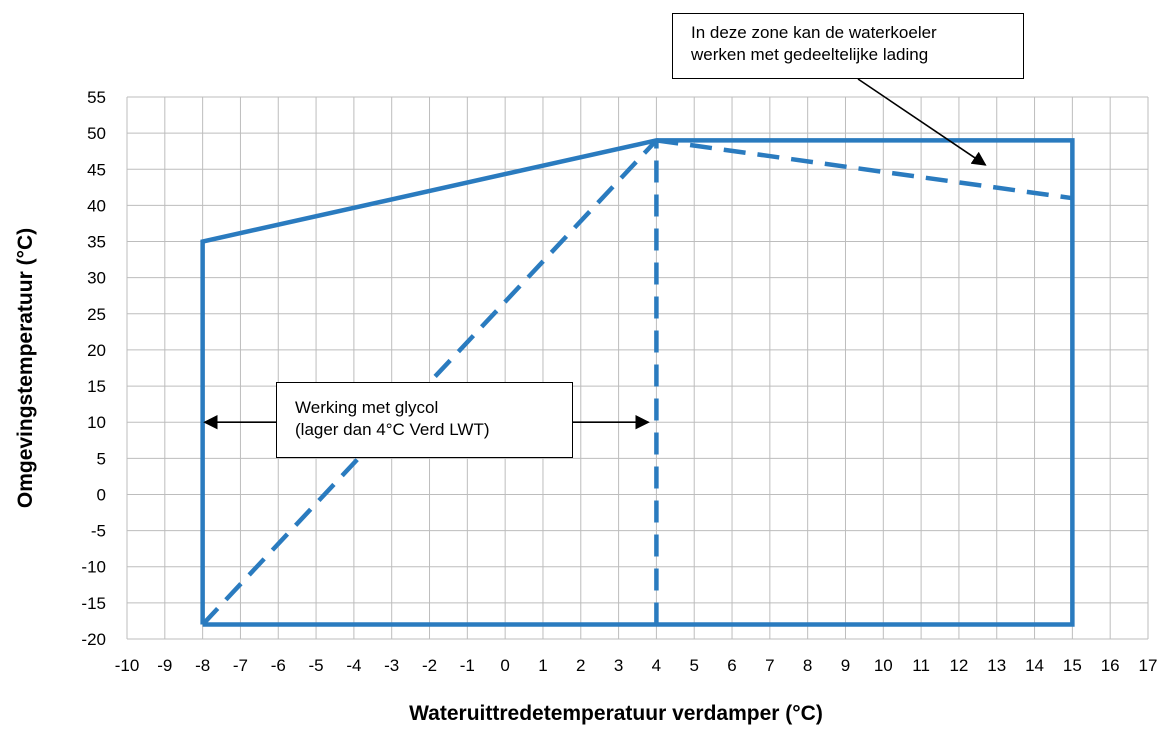 The width and height of the screenshot is (1165, 729). What do you see at coordinates (542, 665) in the screenshot?
I see `x-tick-label: 1` at bounding box center [542, 665].